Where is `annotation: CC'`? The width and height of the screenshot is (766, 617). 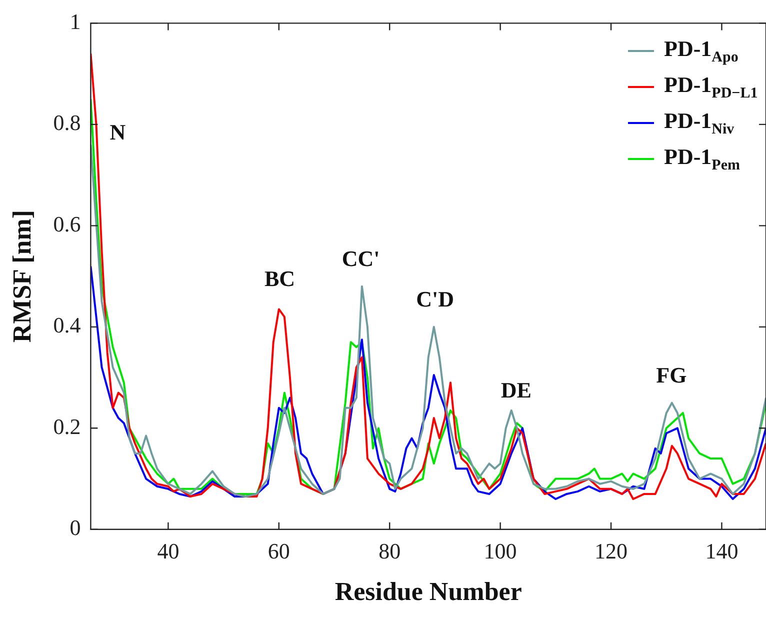 annotation: CC' is located at coordinates (361, 258).